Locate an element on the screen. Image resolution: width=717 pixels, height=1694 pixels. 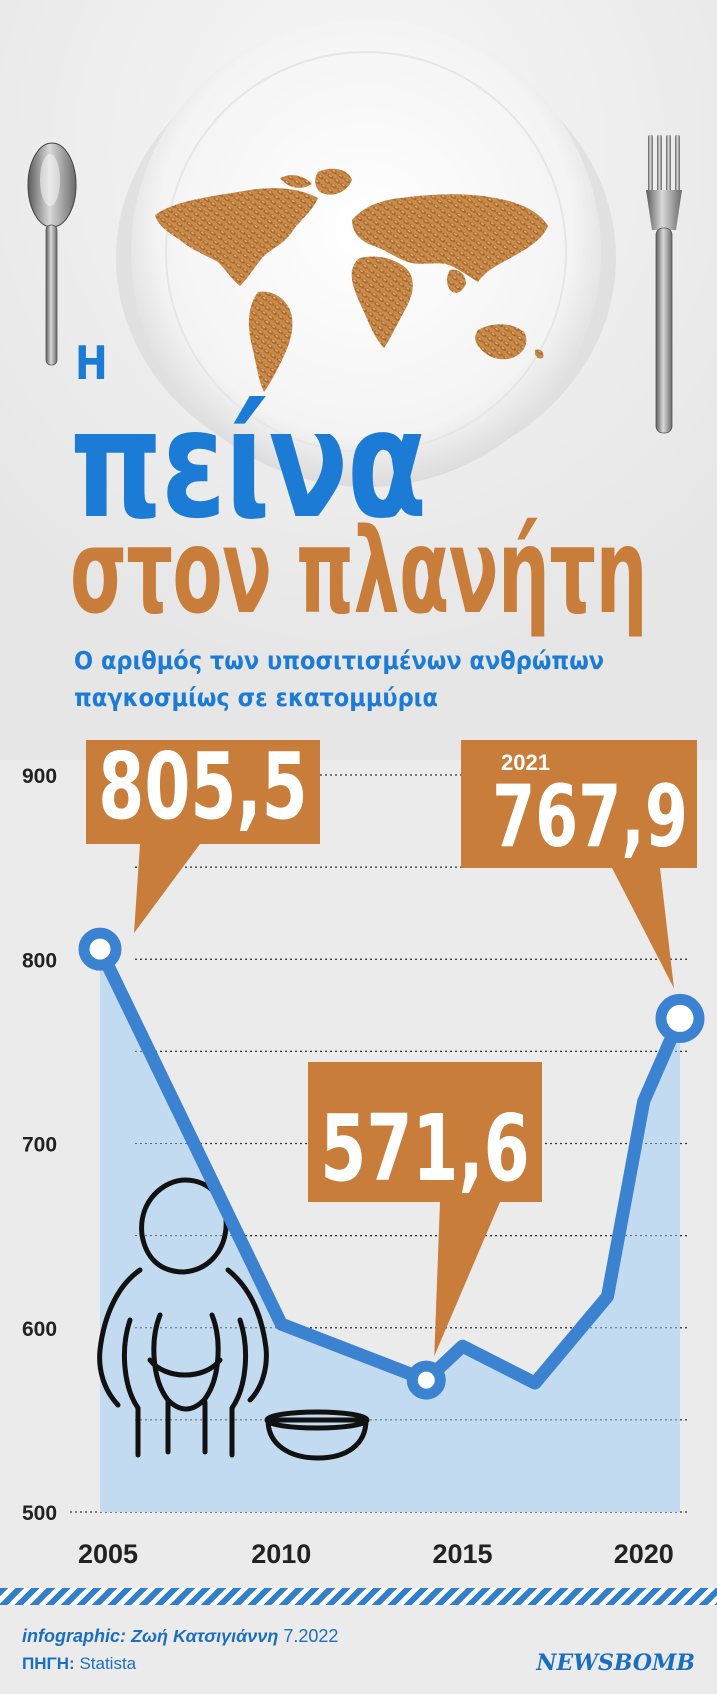
title-article: Η is located at coordinates (91, 363).